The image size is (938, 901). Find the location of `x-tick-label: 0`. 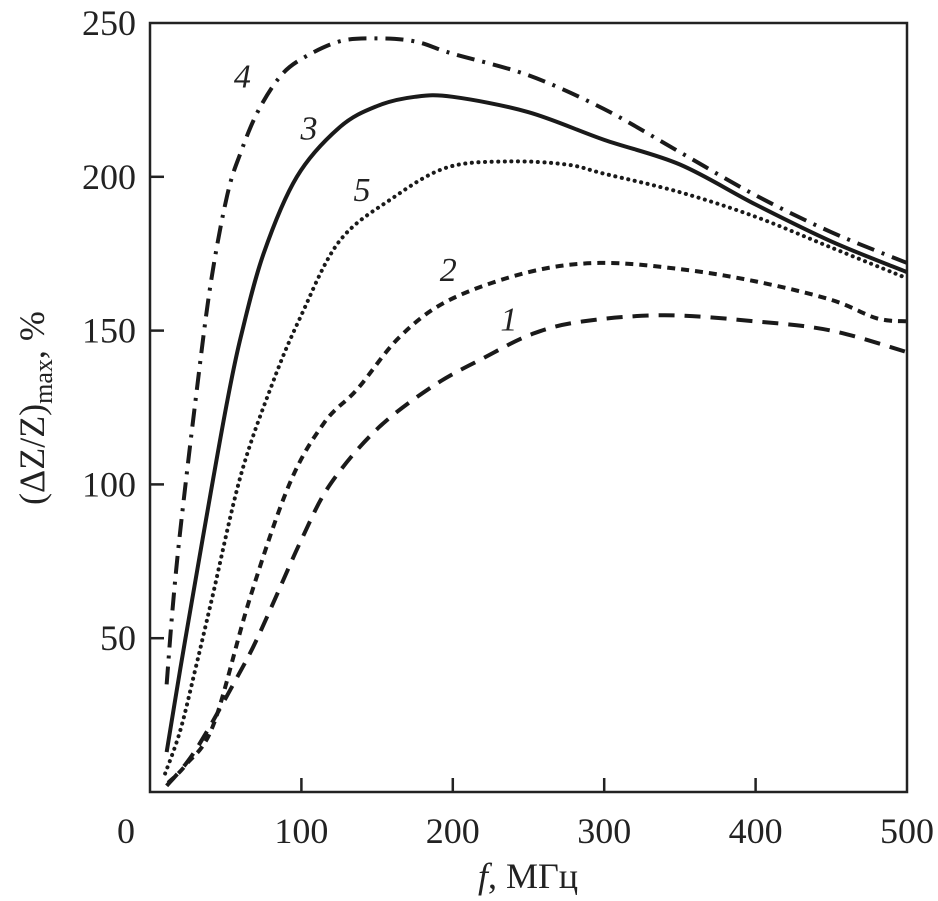

x-tick-label: 0 is located at coordinates (126, 831).